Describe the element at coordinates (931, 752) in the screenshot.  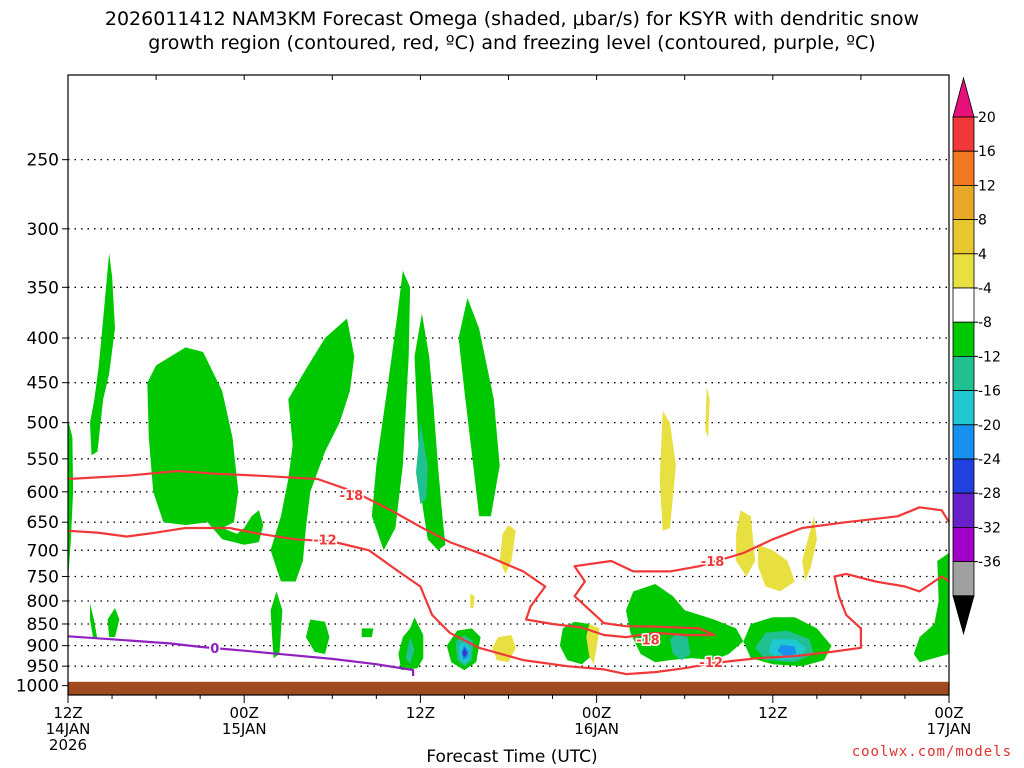
I see `site-credit: coolwx.com/models` at that location.